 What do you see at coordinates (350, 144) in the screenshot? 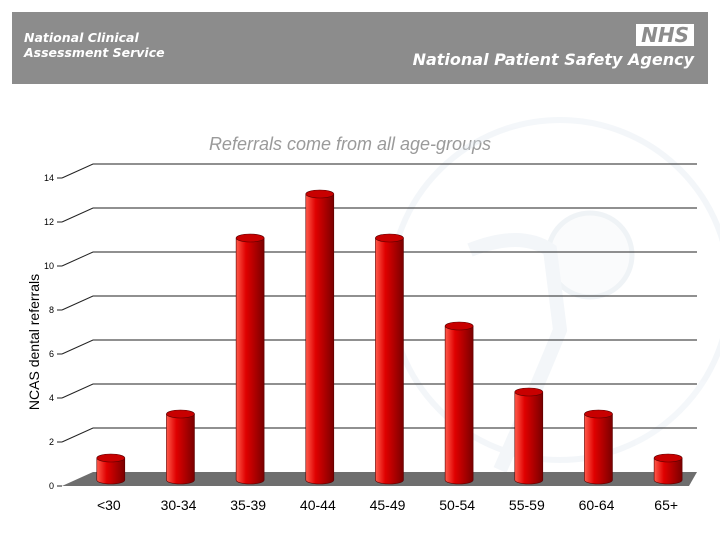
I see `chart-title: Referrals come from all age-groups` at bounding box center [350, 144].